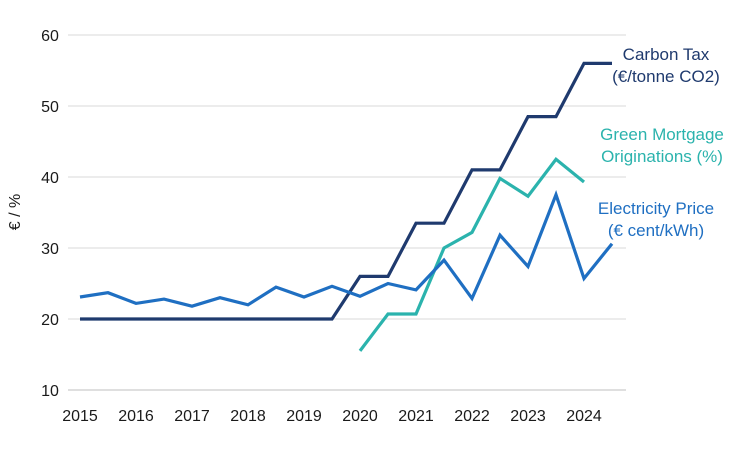 The image size is (756, 450). What do you see at coordinates (15, 212) in the screenshot?
I see `y-axis-label: € / %` at bounding box center [15, 212].